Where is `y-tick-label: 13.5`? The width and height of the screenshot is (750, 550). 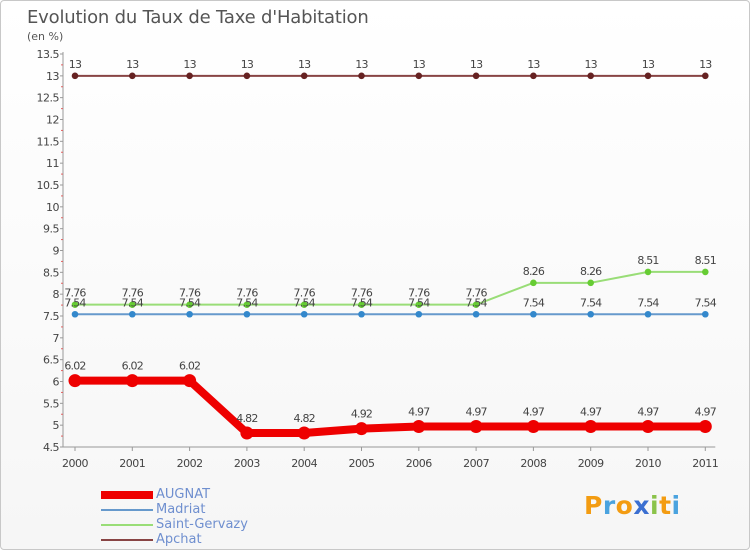
y-tick-label: 13.5 is located at coordinates (48, 54).